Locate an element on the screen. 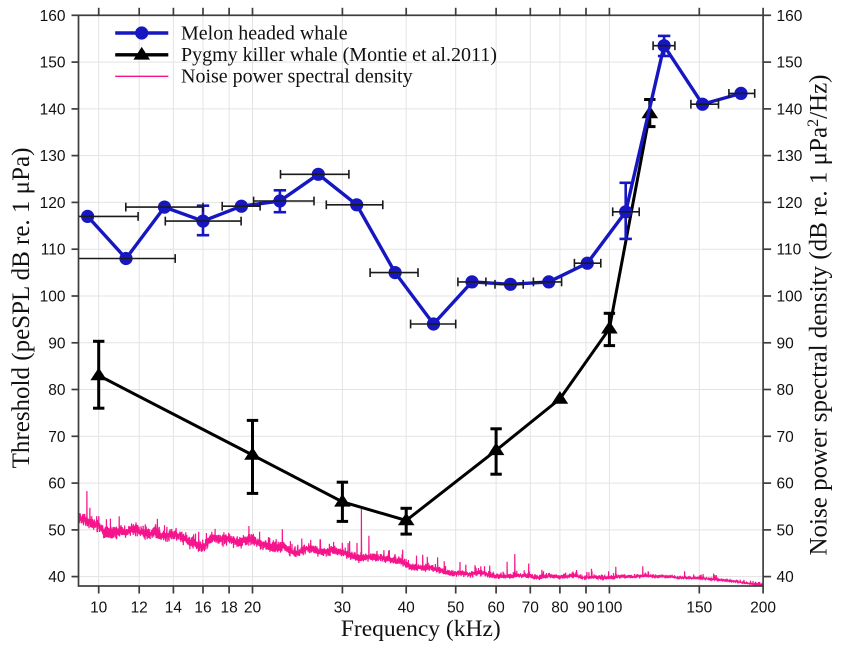 This screenshot has height=653, width=843. svg-text: Melon headed whale is located at coordinates (264, 33).